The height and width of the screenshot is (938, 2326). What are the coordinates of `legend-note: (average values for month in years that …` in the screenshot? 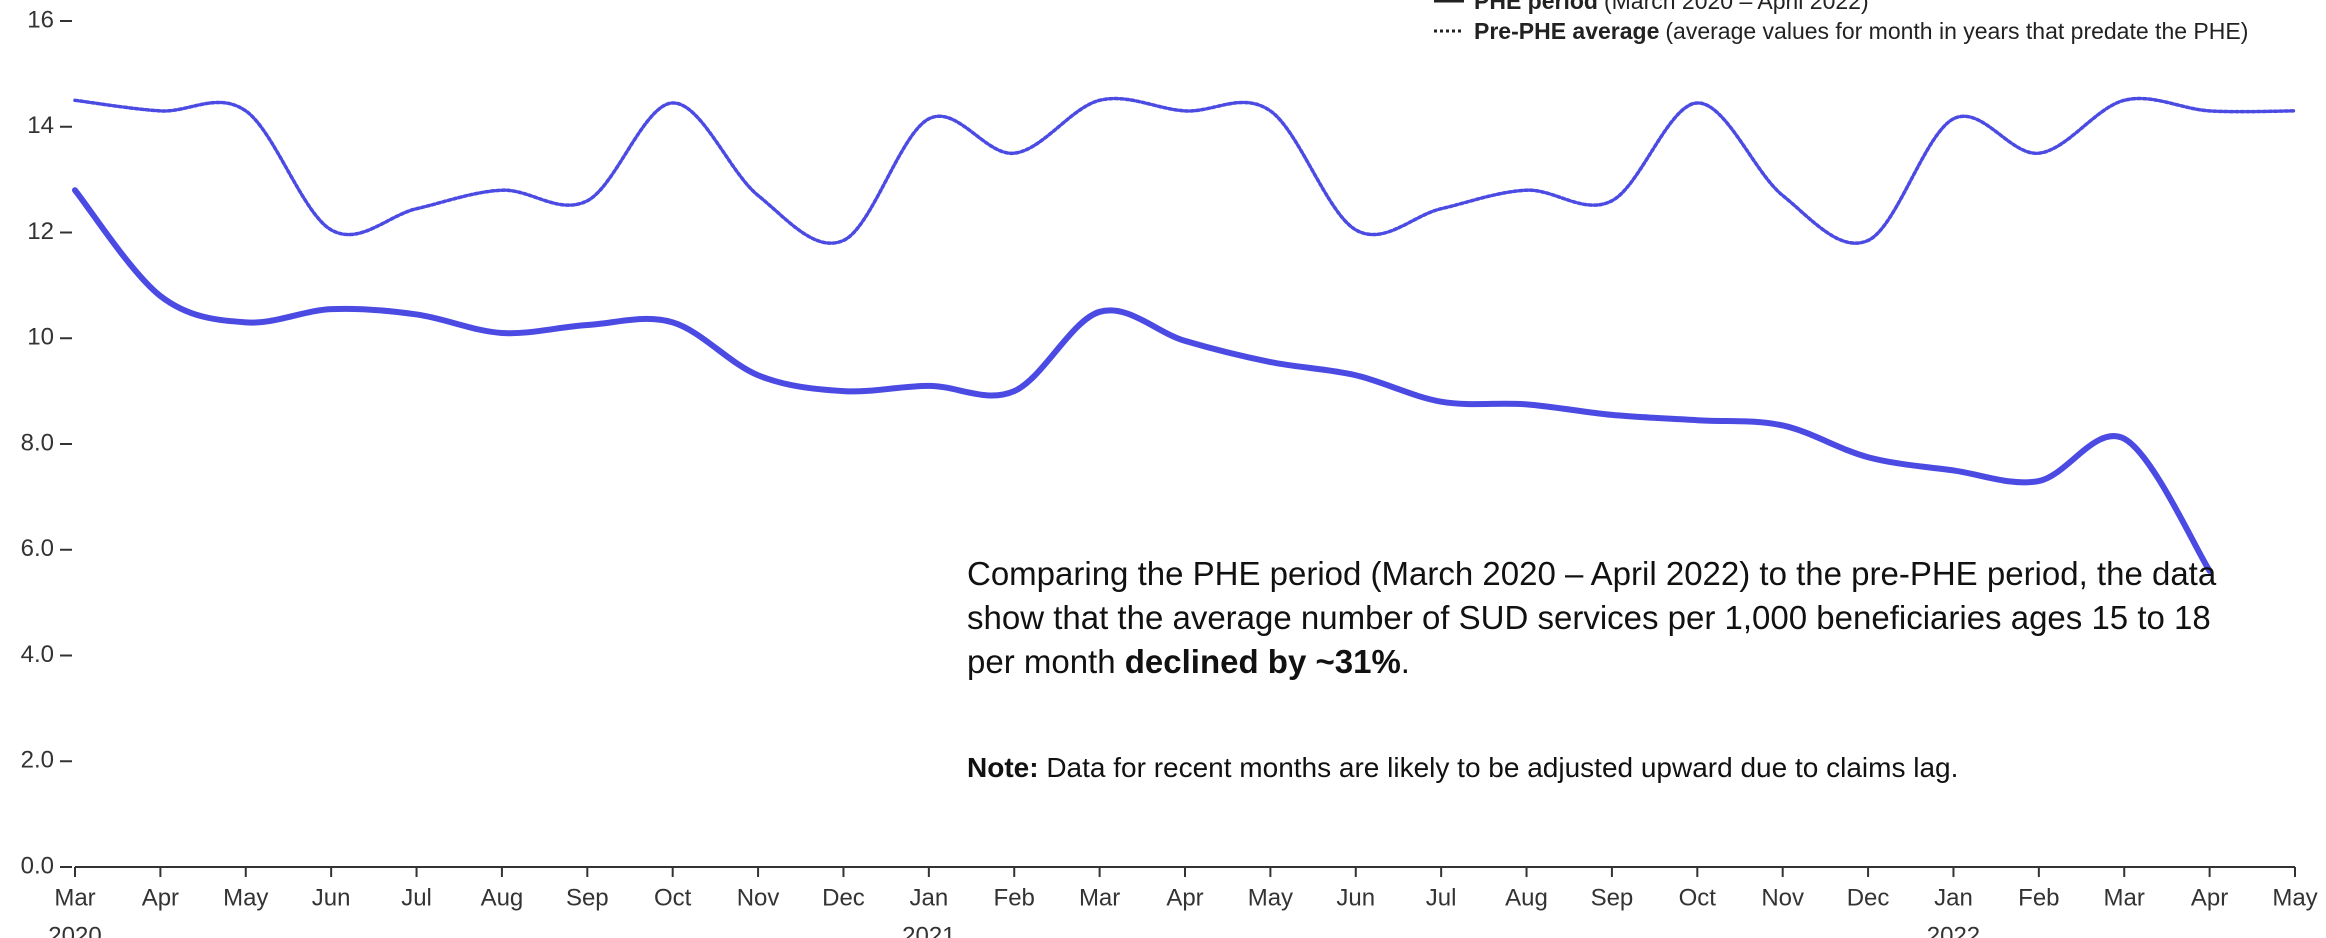 It's located at (1957, 31).